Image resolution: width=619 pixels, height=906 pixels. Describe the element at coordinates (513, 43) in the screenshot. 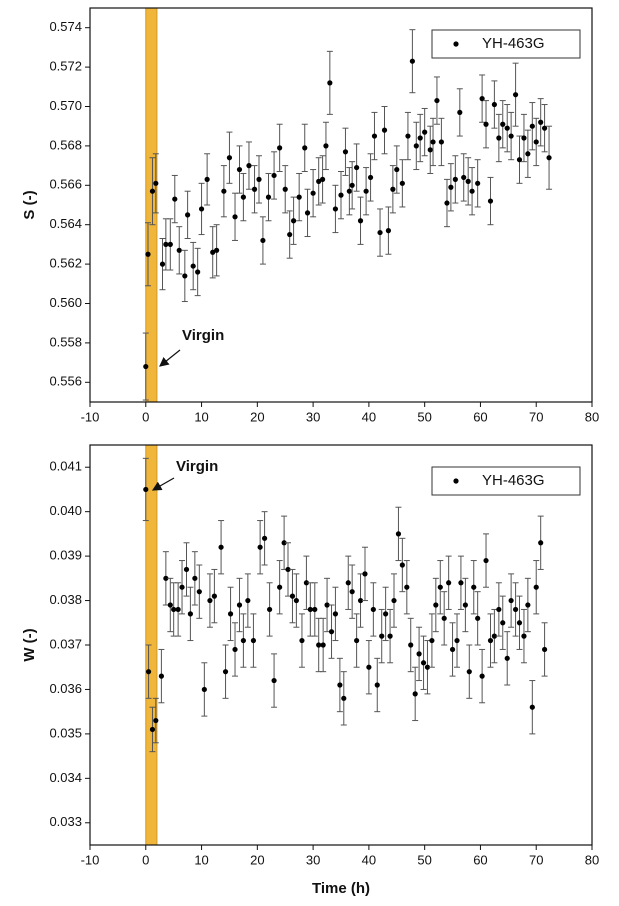

I see `legend-label: YH-463G` at that location.